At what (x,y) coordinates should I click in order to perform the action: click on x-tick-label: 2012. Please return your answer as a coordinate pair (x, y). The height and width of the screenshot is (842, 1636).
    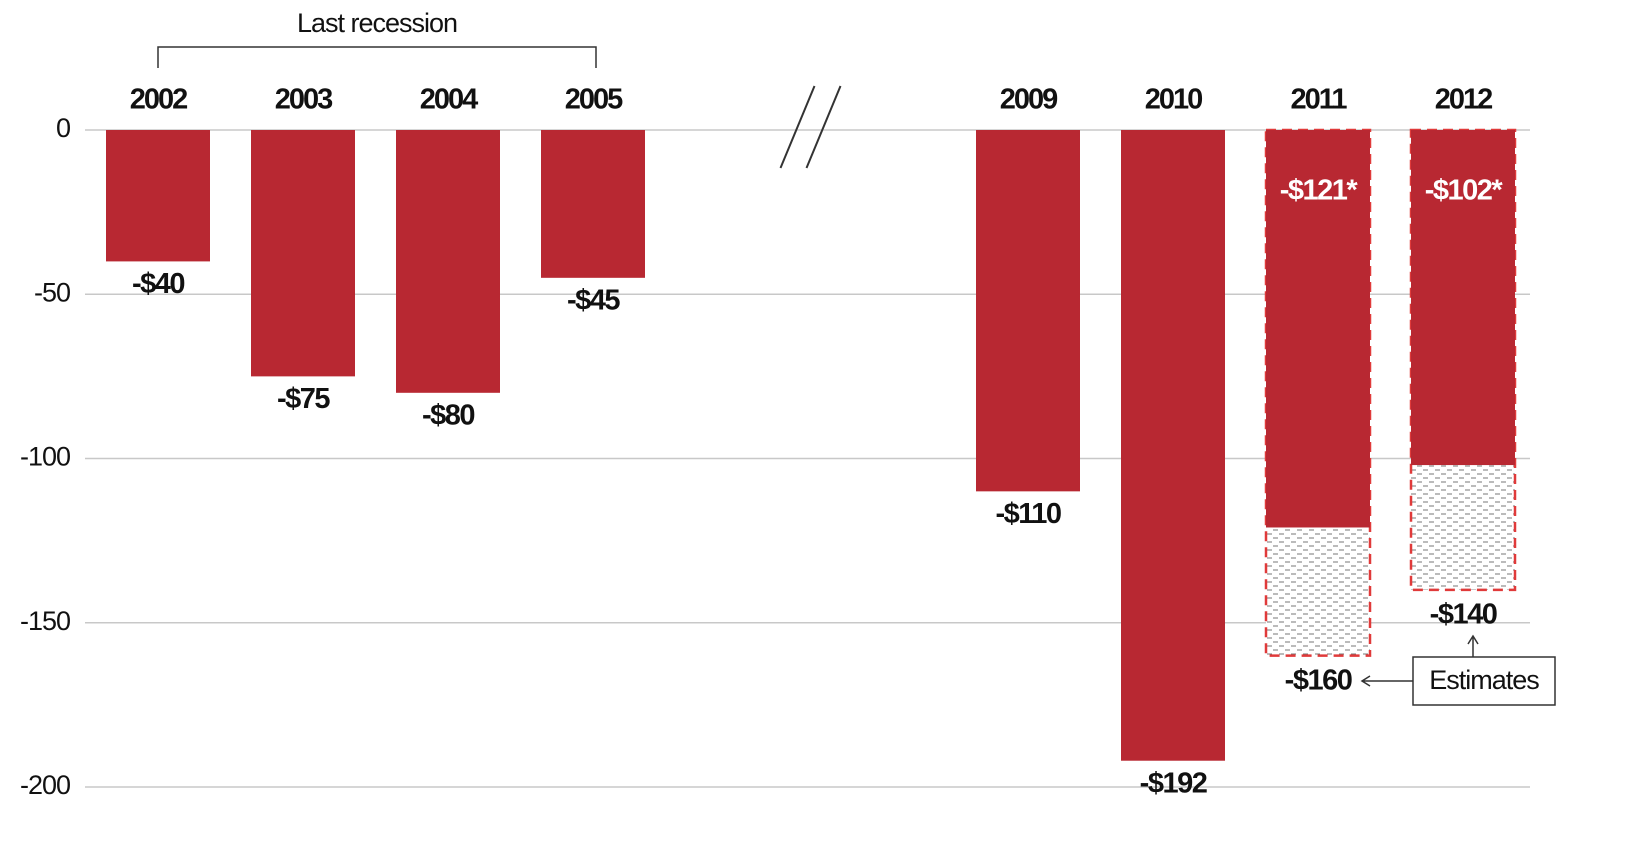
    Looking at the image, I should click on (1463, 100).